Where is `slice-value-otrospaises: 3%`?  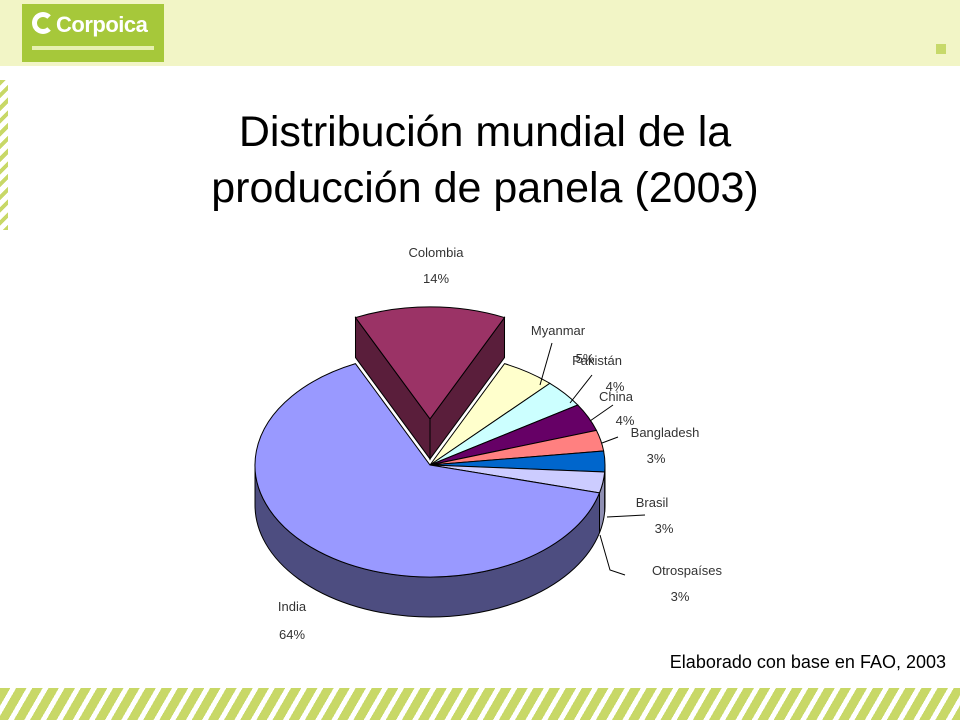
slice-value-otrospaises: 3% is located at coordinates (680, 596).